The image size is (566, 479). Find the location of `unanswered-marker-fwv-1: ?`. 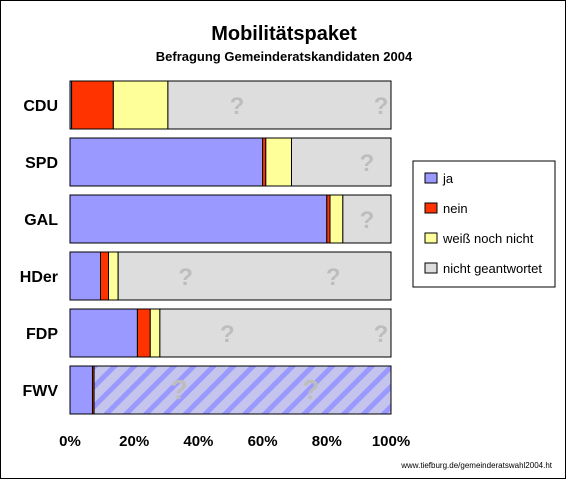

unanswered-marker-fwv-1: ? is located at coordinates (179, 389).